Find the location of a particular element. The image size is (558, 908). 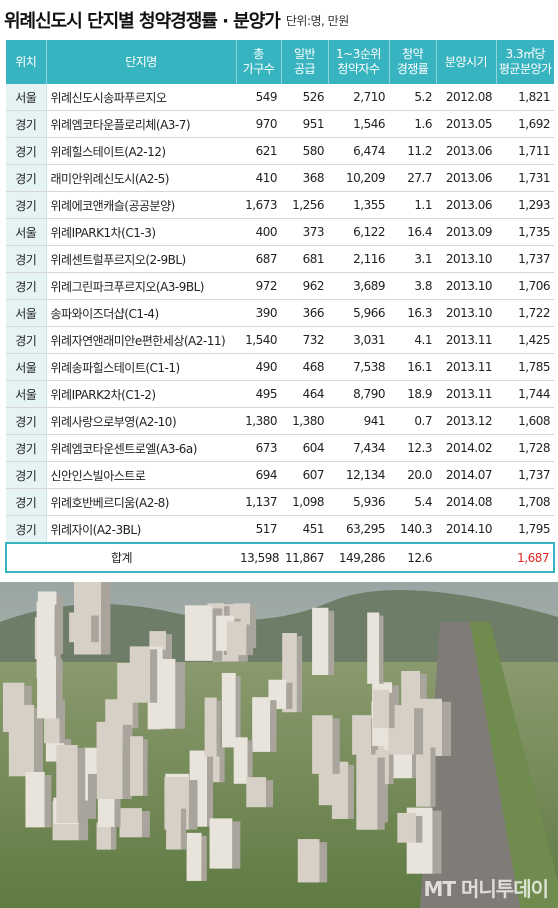

cell-households: 694 is located at coordinates (258, 475).